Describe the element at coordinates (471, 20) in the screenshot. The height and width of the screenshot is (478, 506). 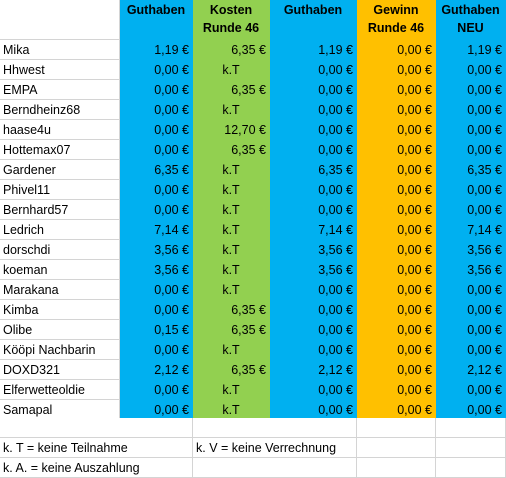
I see `column-header-5: Guthaben NEU` at that location.